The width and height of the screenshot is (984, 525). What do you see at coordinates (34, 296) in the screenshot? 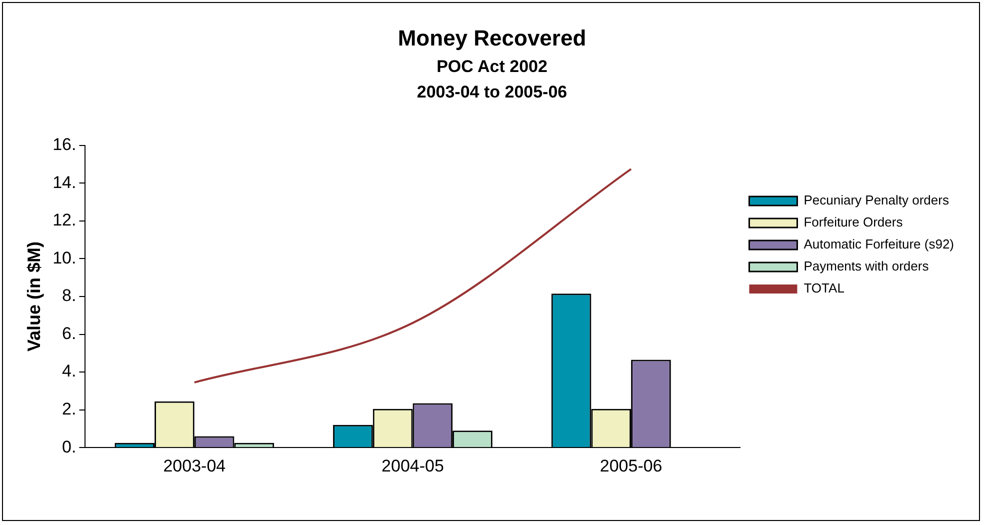
I see `y-axis-title: Value (in $M)` at bounding box center [34, 296].